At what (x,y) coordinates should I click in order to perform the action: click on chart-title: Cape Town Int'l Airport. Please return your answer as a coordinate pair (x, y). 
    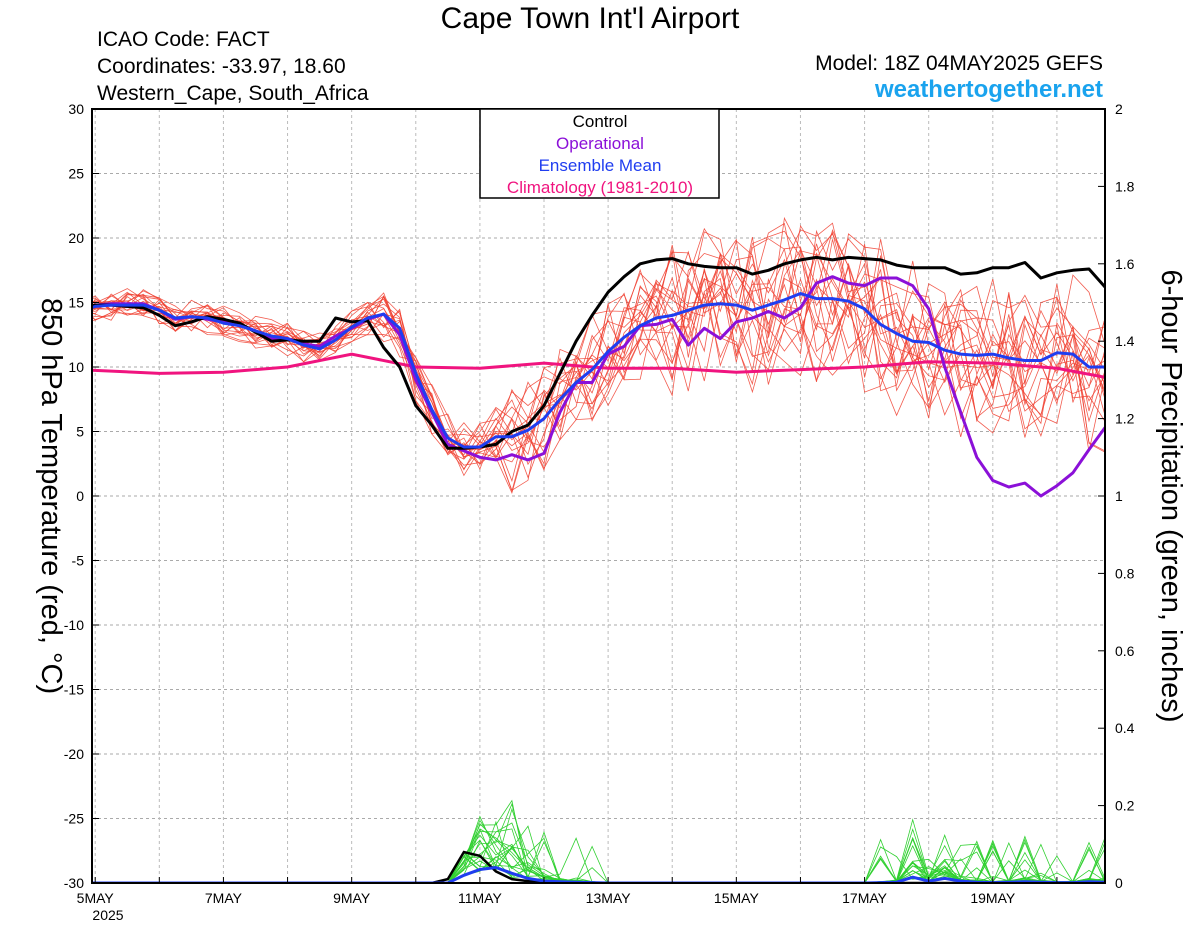
    Looking at the image, I should click on (590, 18).